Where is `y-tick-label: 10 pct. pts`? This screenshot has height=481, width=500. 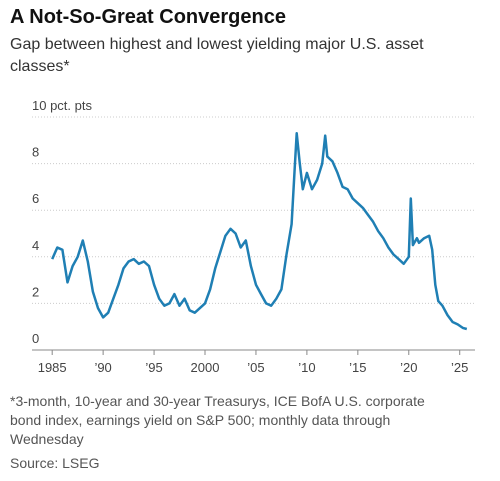
y-tick-label: 10 pct. pts is located at coordinates (62, 105).